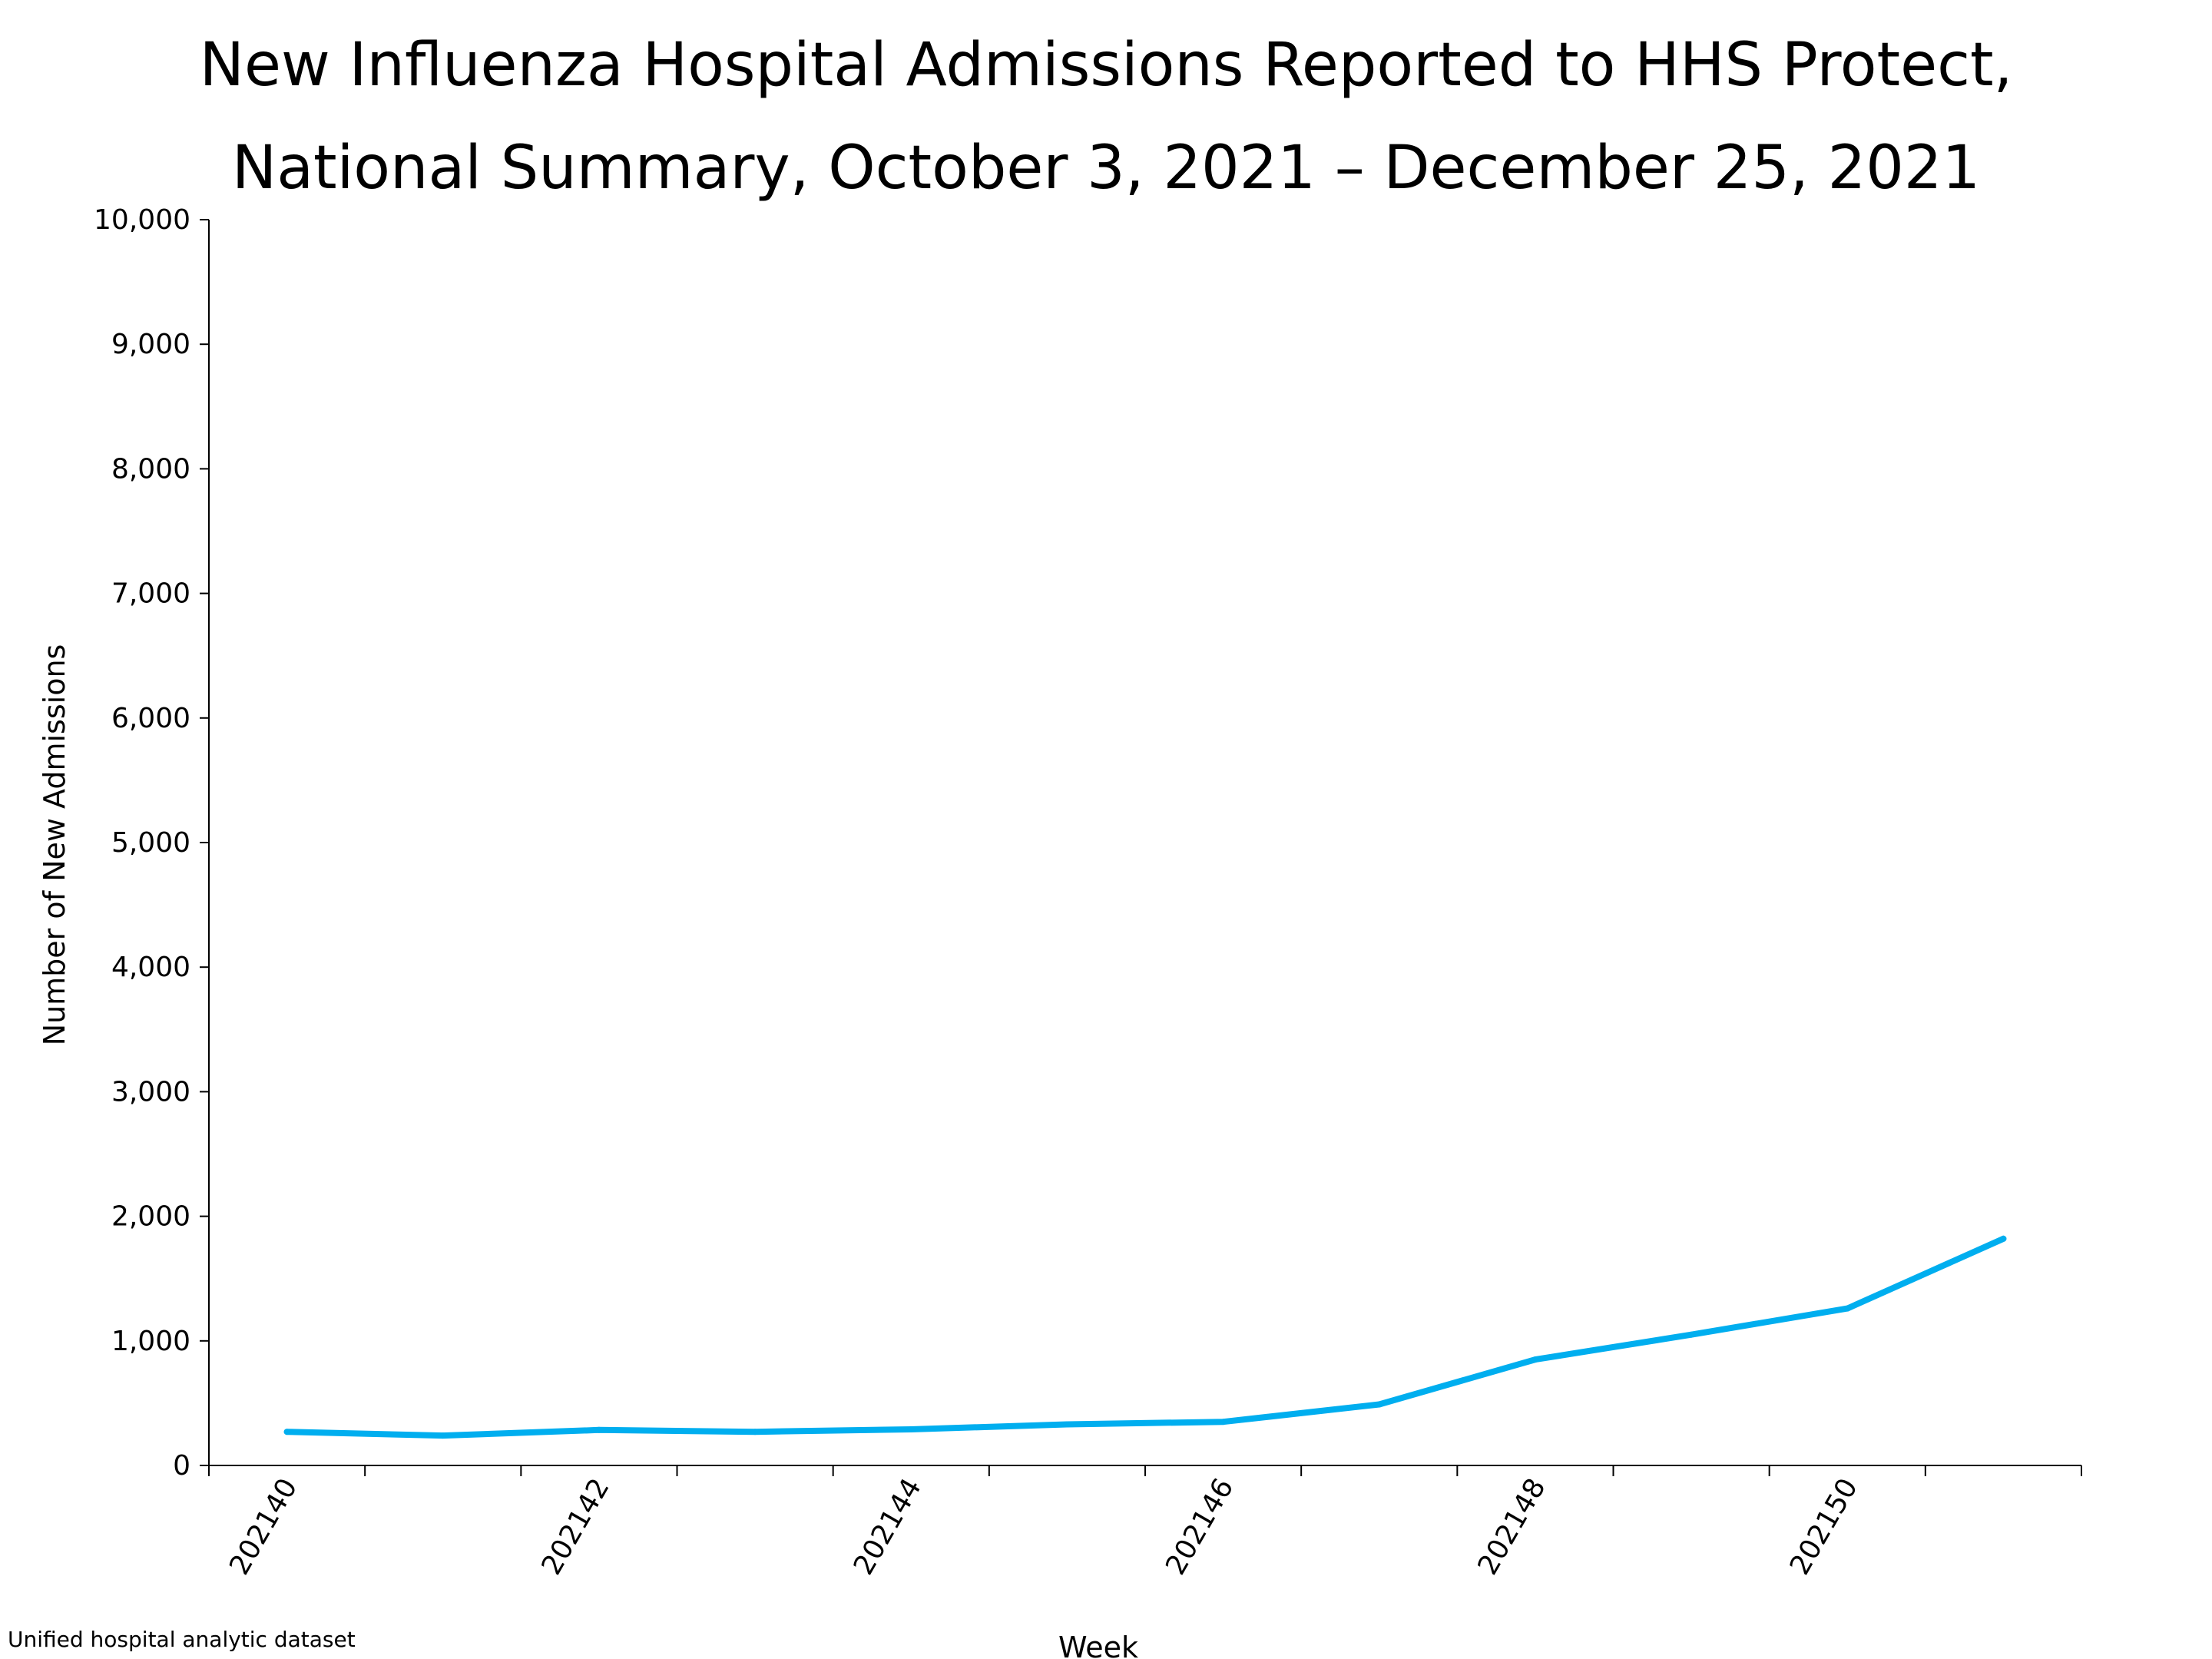 The image size is (2212, 1659). What do you see at coordinates (151, 1341) in the screenshot?
I see `y-tick-label: 1,000` at bounding box center [151, 1341].